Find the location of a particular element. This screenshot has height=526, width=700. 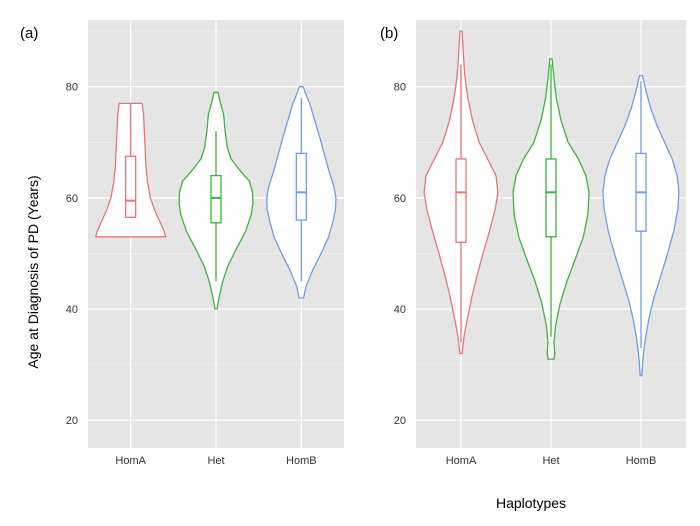

panel-a-ytick-20: 20 is located at coordinates (72, 421).